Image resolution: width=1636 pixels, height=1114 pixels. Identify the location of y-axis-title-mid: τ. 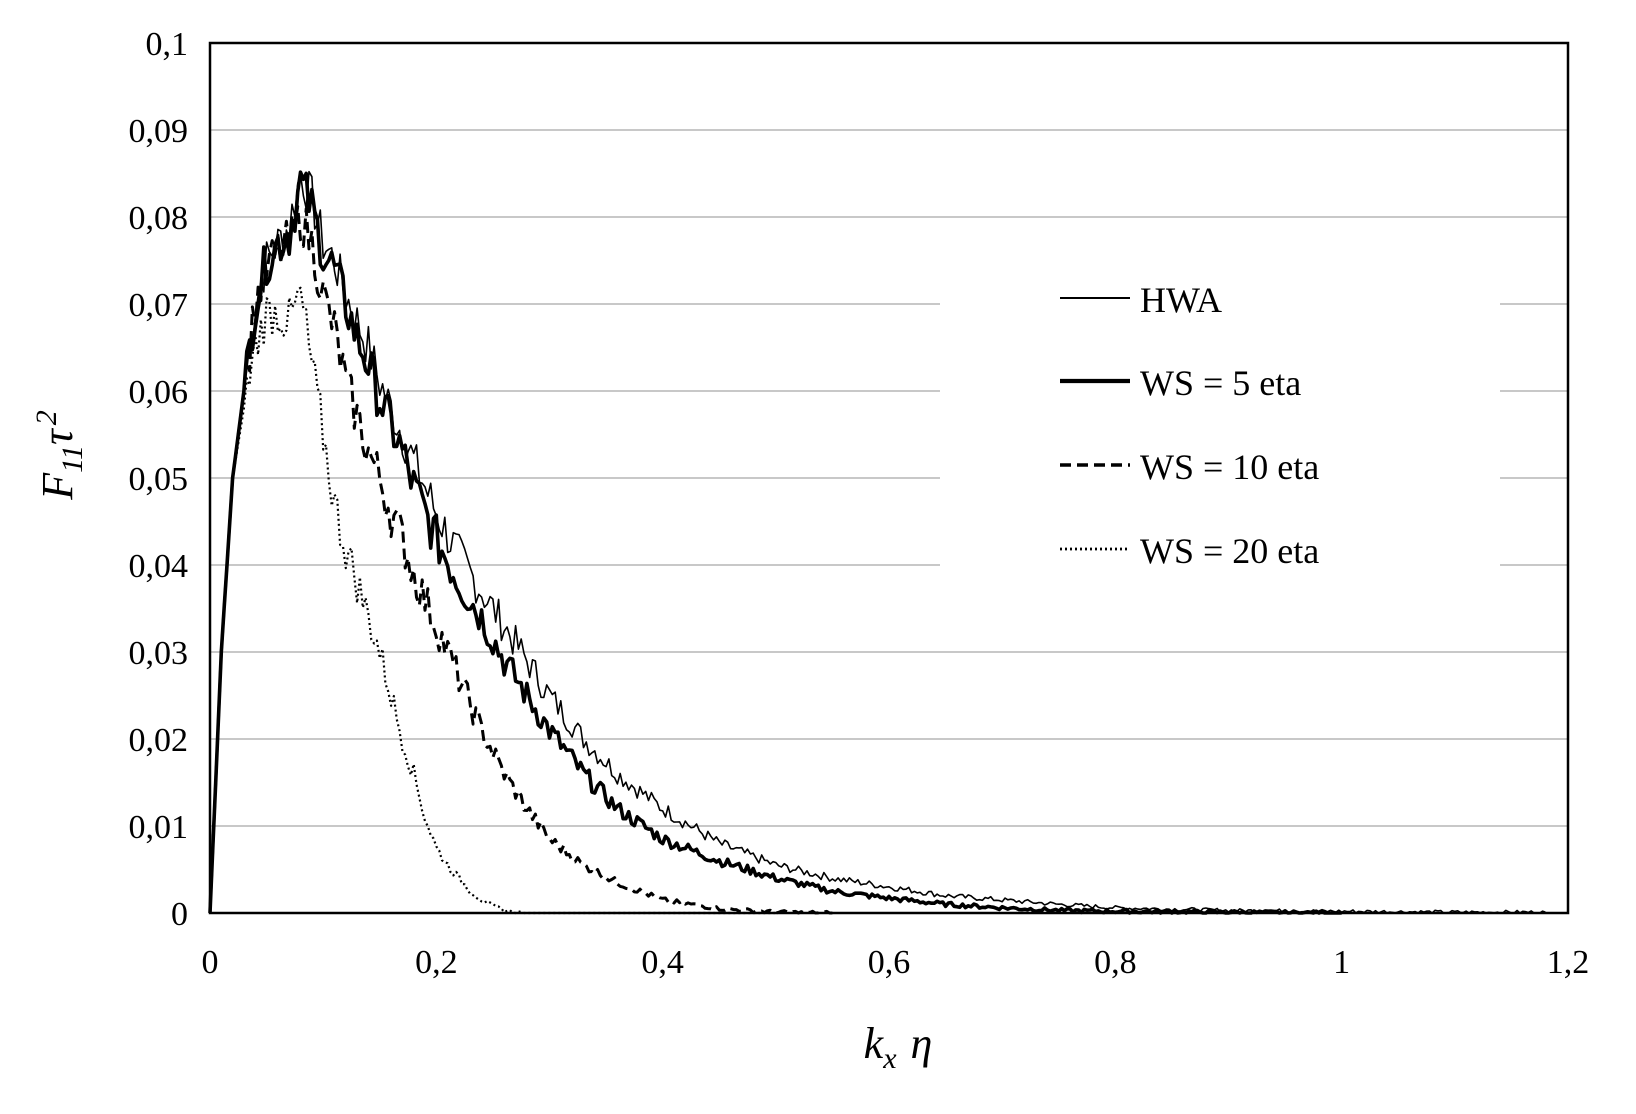
(57, 436).